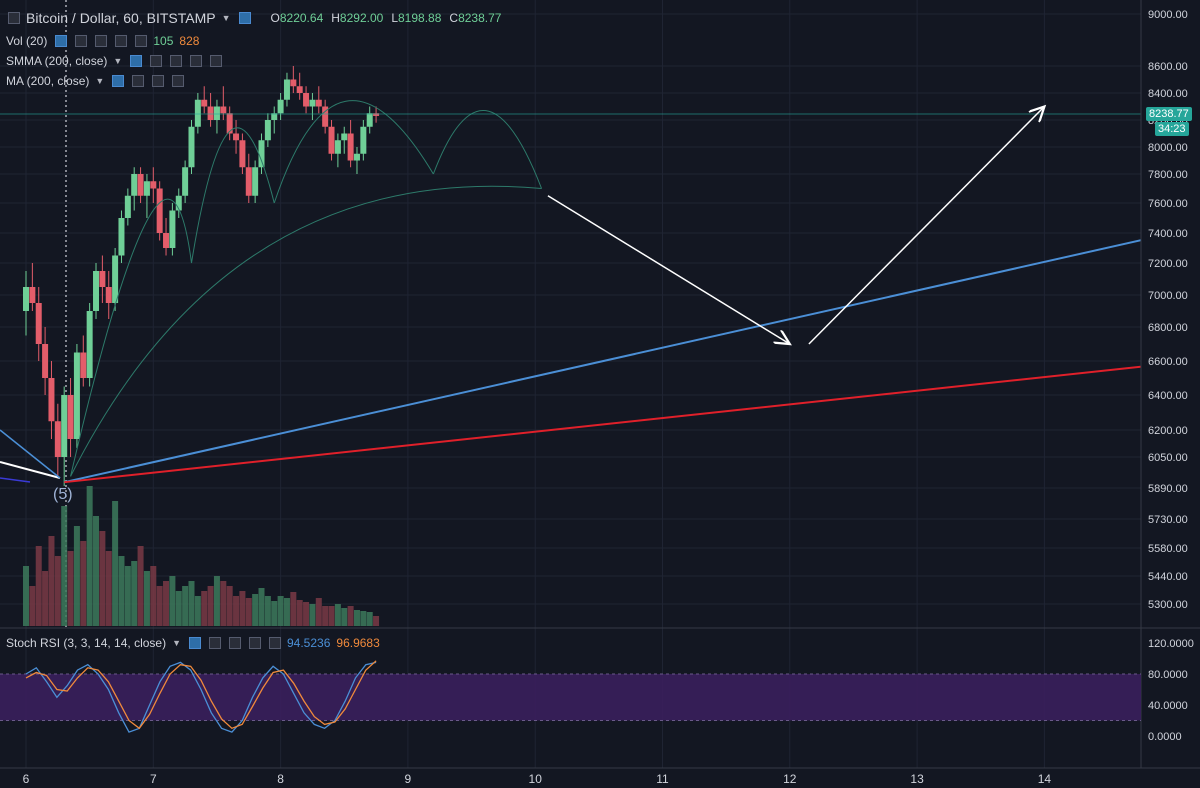 The image size is (1200, 788). Describe the element at coordinates (1168, 577) in the screenshot. I see `price-tick-label: 5440.00` at that location.